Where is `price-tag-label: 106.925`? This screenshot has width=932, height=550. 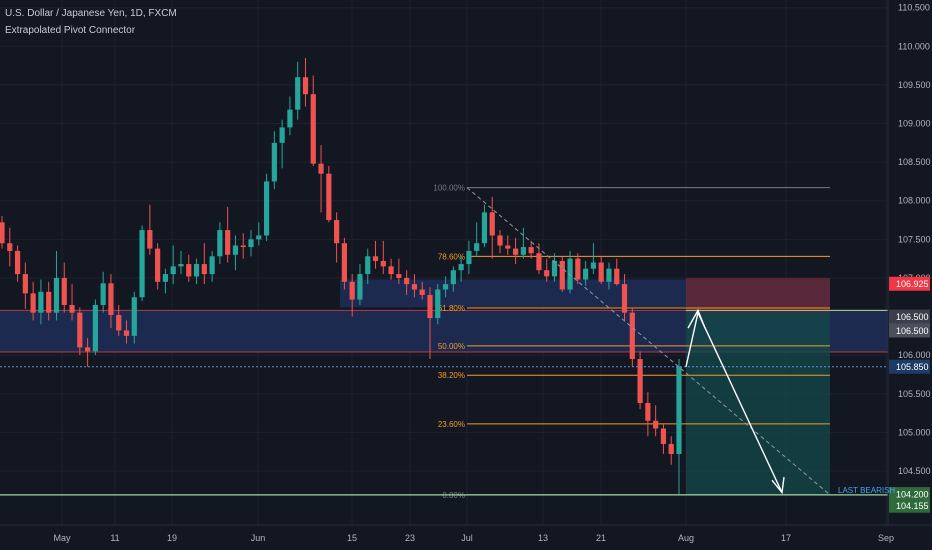
price-tag-label: 106.925 is located at coordinates (912, 284).